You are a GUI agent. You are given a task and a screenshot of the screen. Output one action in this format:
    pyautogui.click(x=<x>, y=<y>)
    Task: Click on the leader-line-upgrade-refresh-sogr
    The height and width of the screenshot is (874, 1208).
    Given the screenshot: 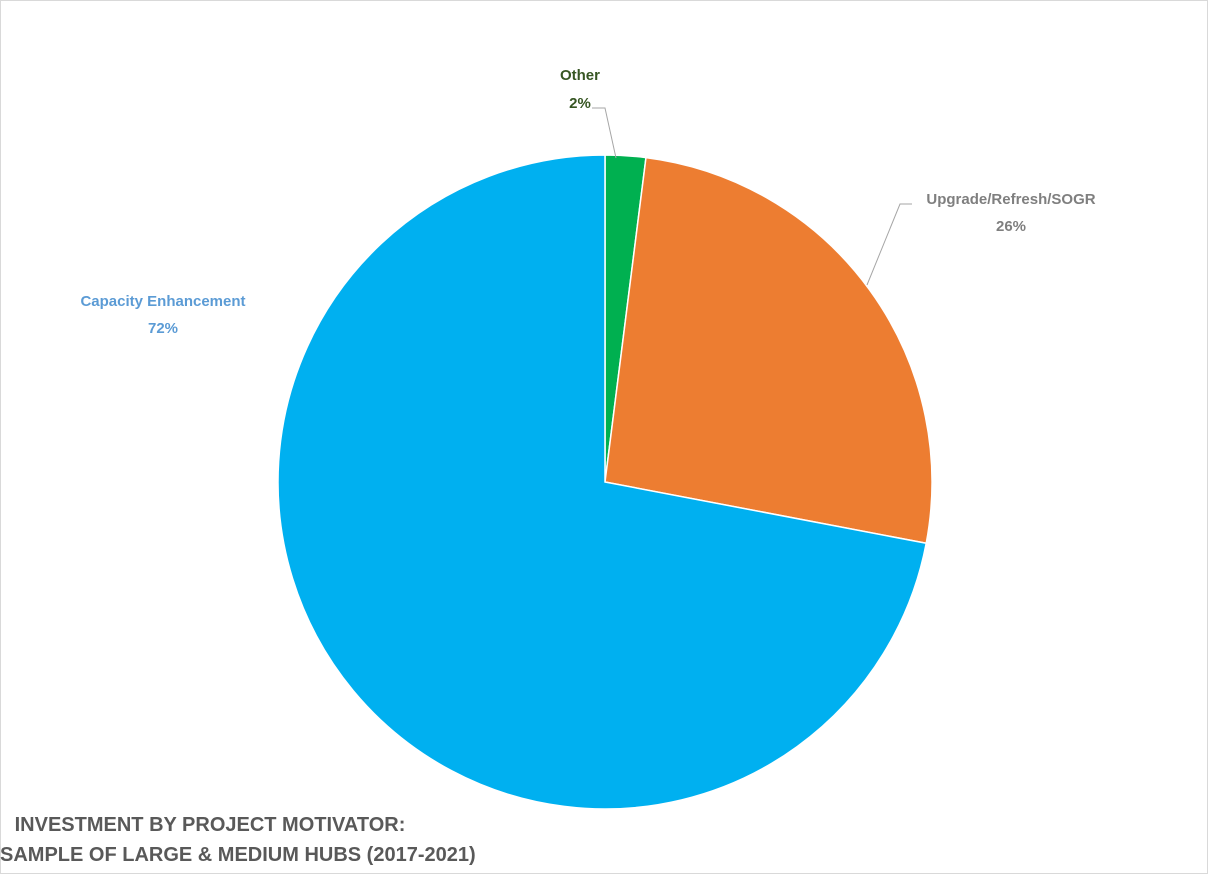 What is the action you would take?
    pyautogui.click(x=889, y=244)
    